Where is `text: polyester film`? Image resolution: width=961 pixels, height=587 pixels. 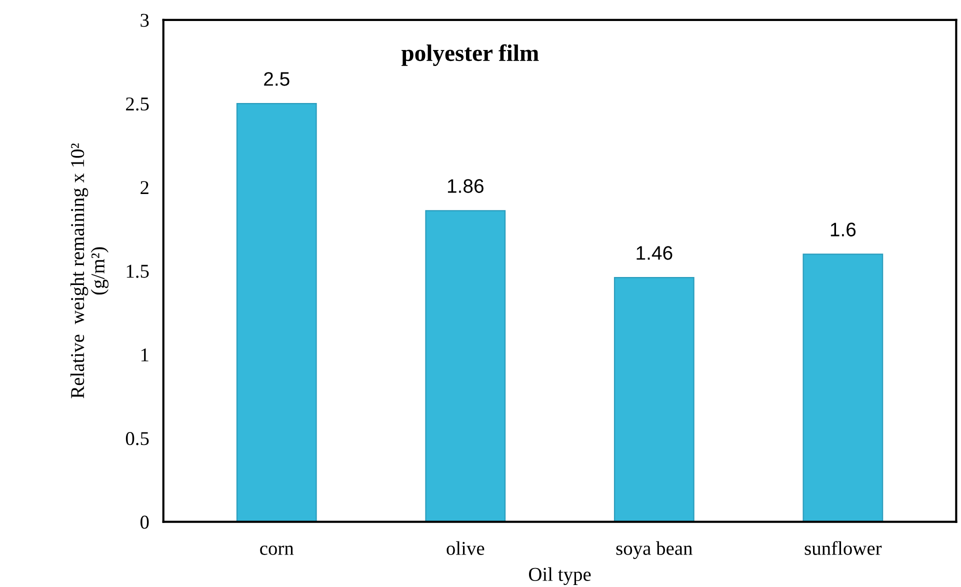
text: polyester film is located at coordinates (470, 55).